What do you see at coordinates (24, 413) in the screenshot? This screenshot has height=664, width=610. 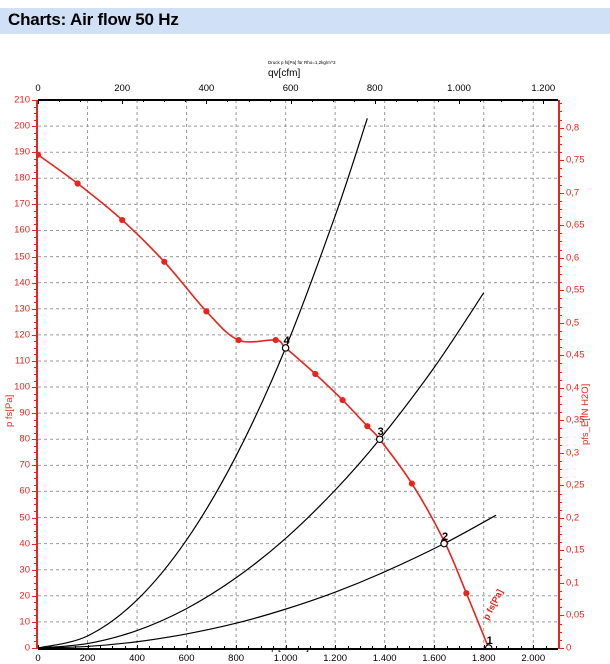 I see `left-axis-tick-label: 90` at bounding box center [24, 413].